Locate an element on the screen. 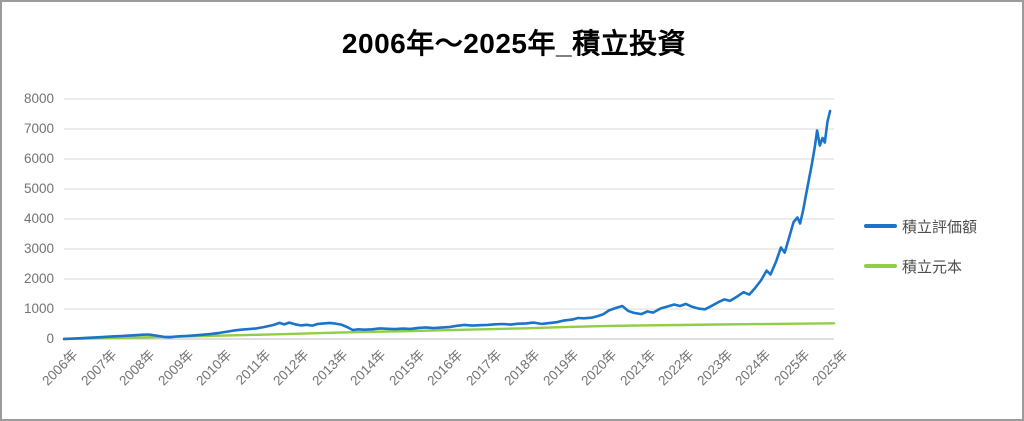  y-axis-tick-label: 1000 is located at coordinates (38, 308).